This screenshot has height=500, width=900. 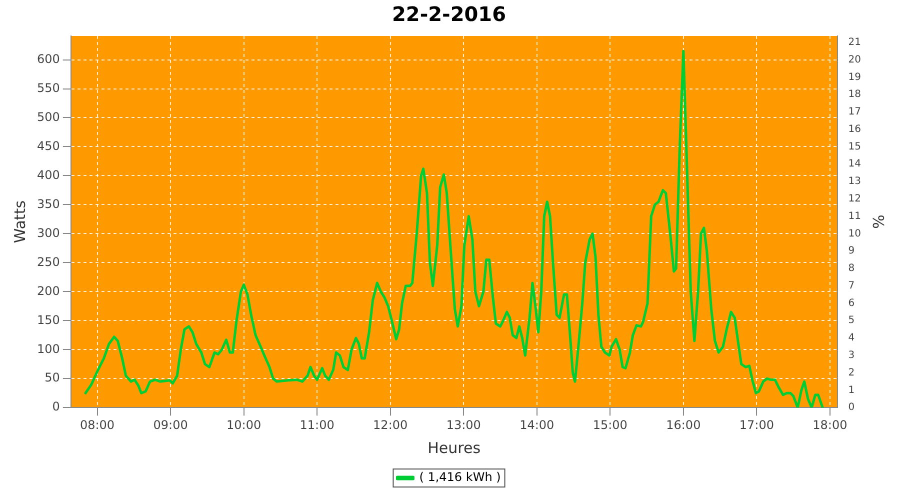 What do you see at coordinates (48, 145) in the screenshot?
I see `y-tick-label: 450` at bounding box center [48, 145].